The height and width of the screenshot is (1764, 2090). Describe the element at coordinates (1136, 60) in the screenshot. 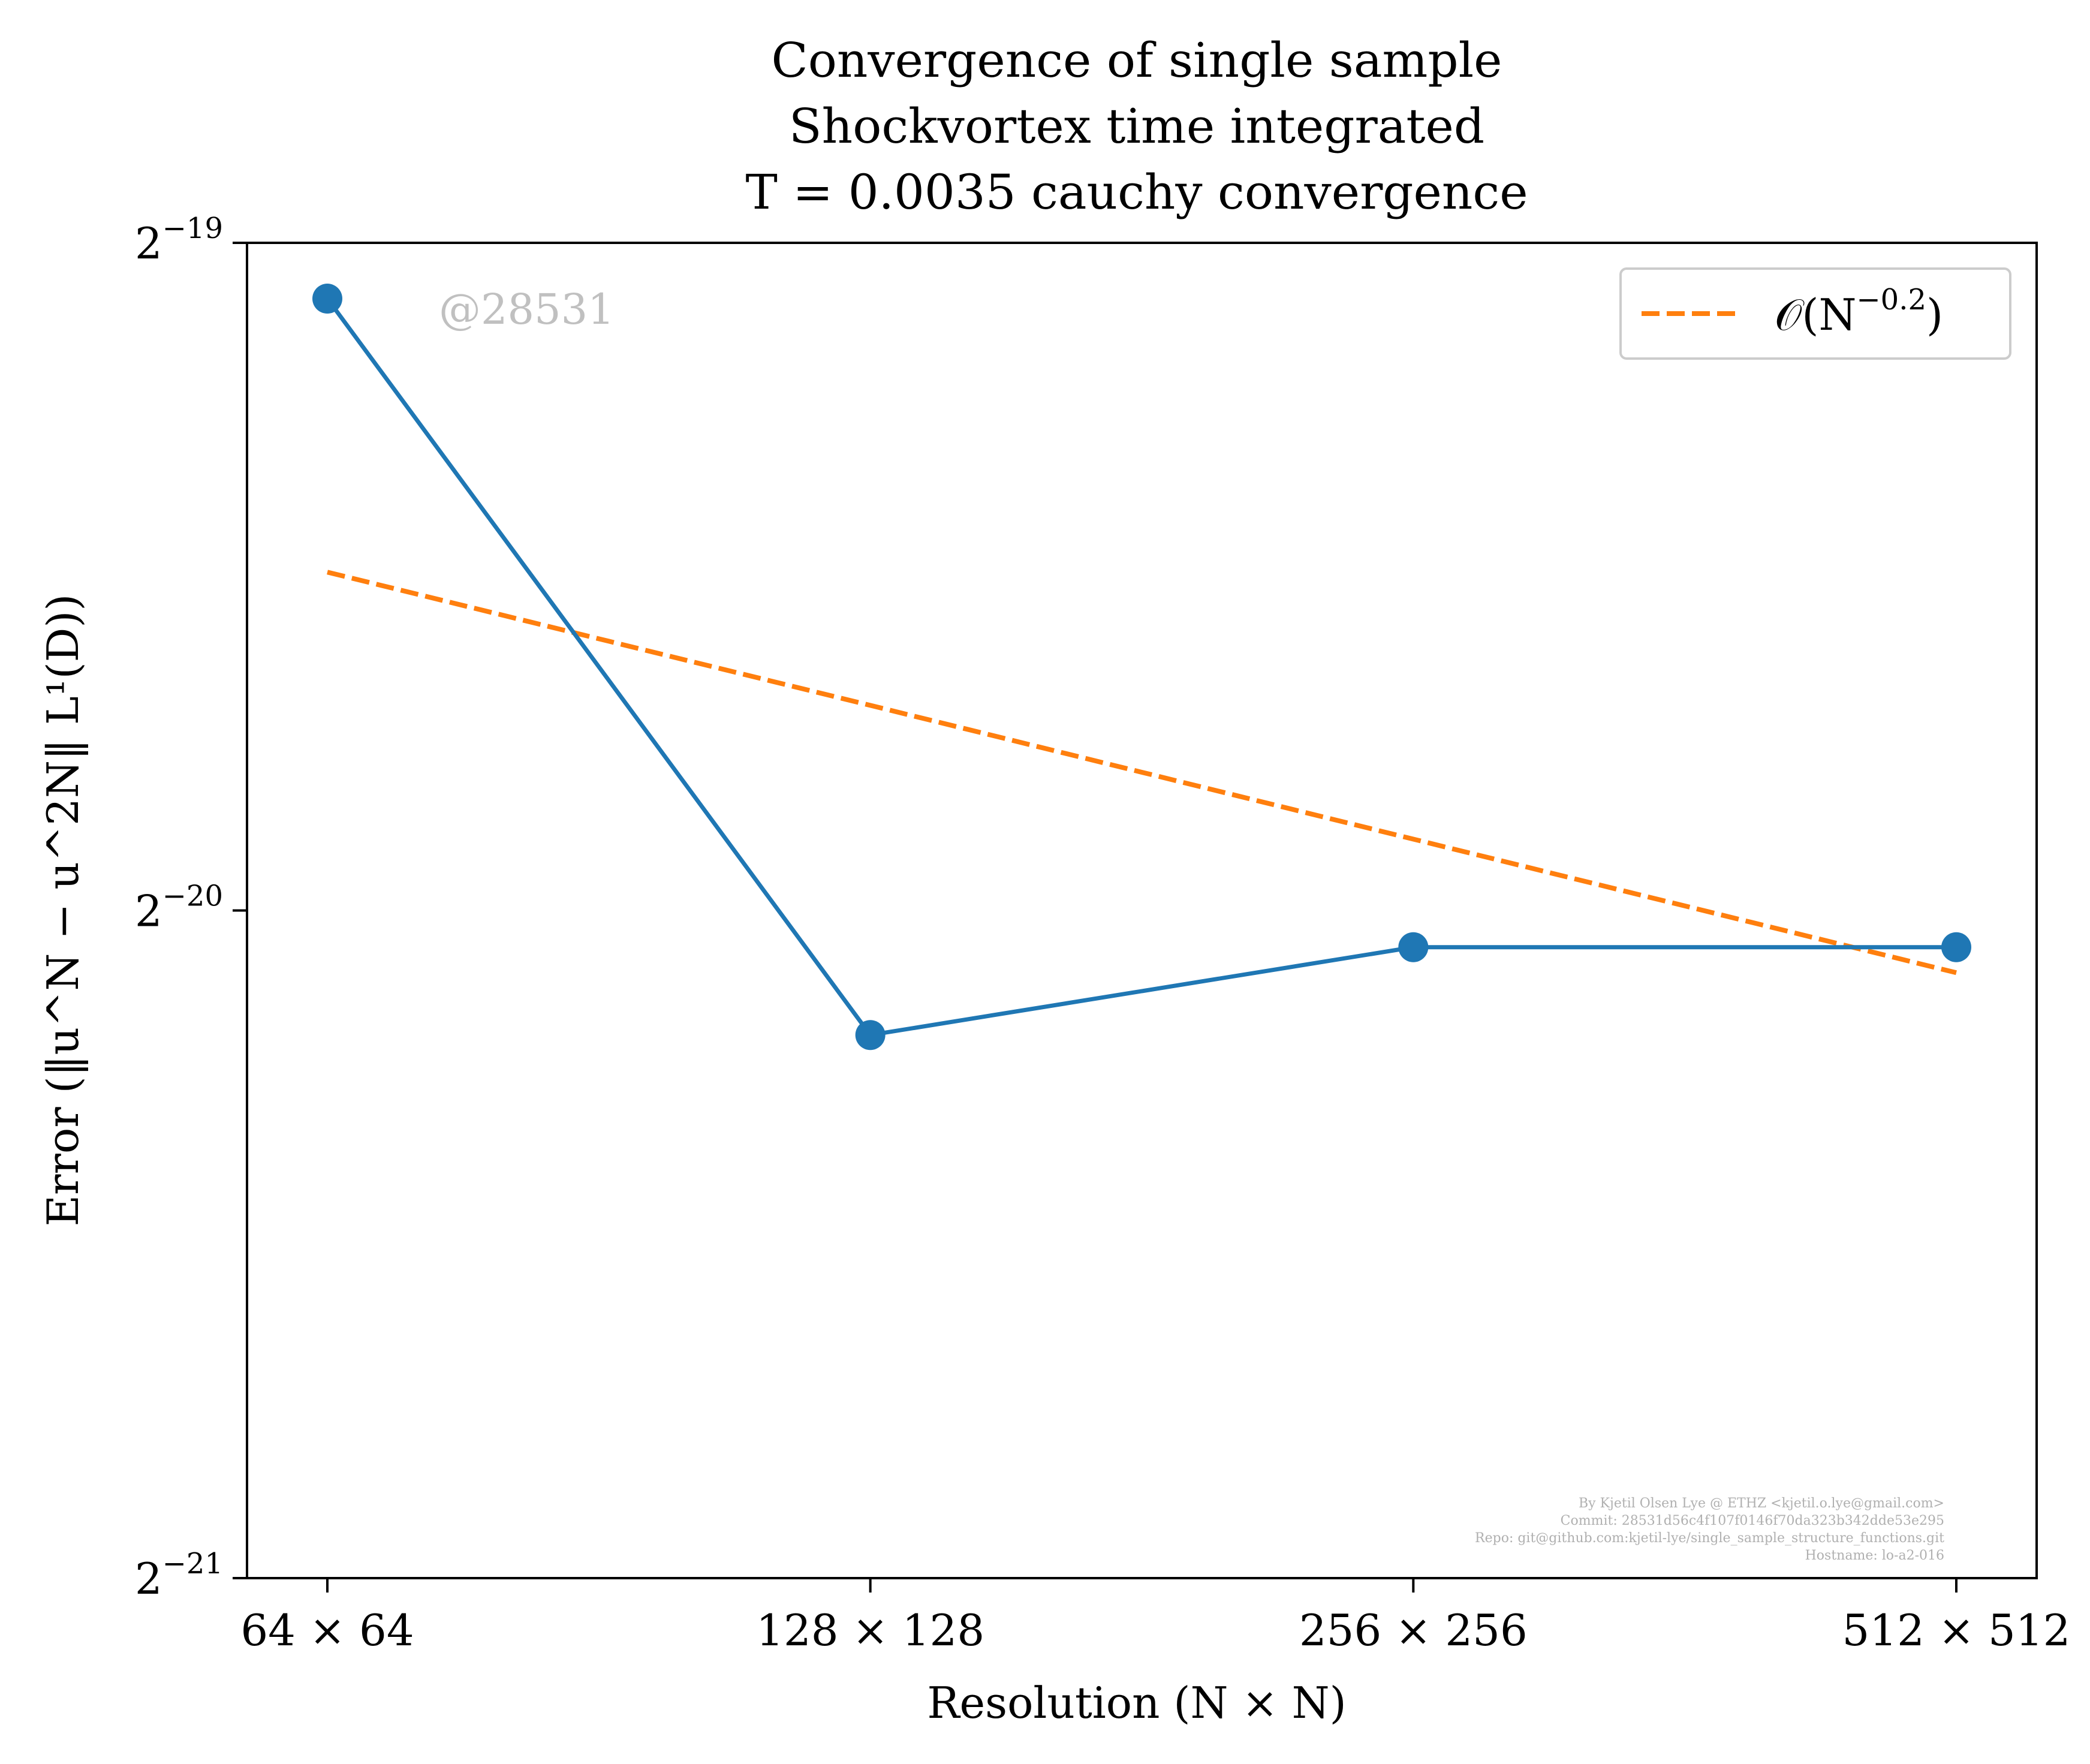

I see `chart-title-line-1: Convergence of single sample` at that location.